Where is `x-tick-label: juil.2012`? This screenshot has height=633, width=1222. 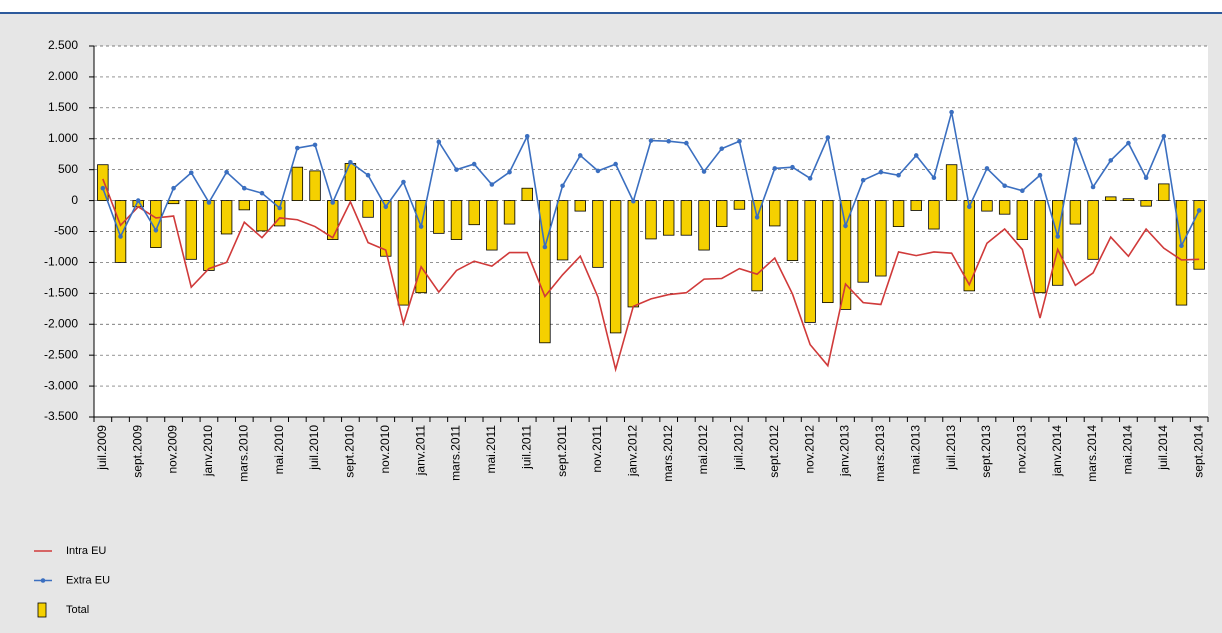 x-tick-label: juil.2012 is located at coordinates (739, 448).